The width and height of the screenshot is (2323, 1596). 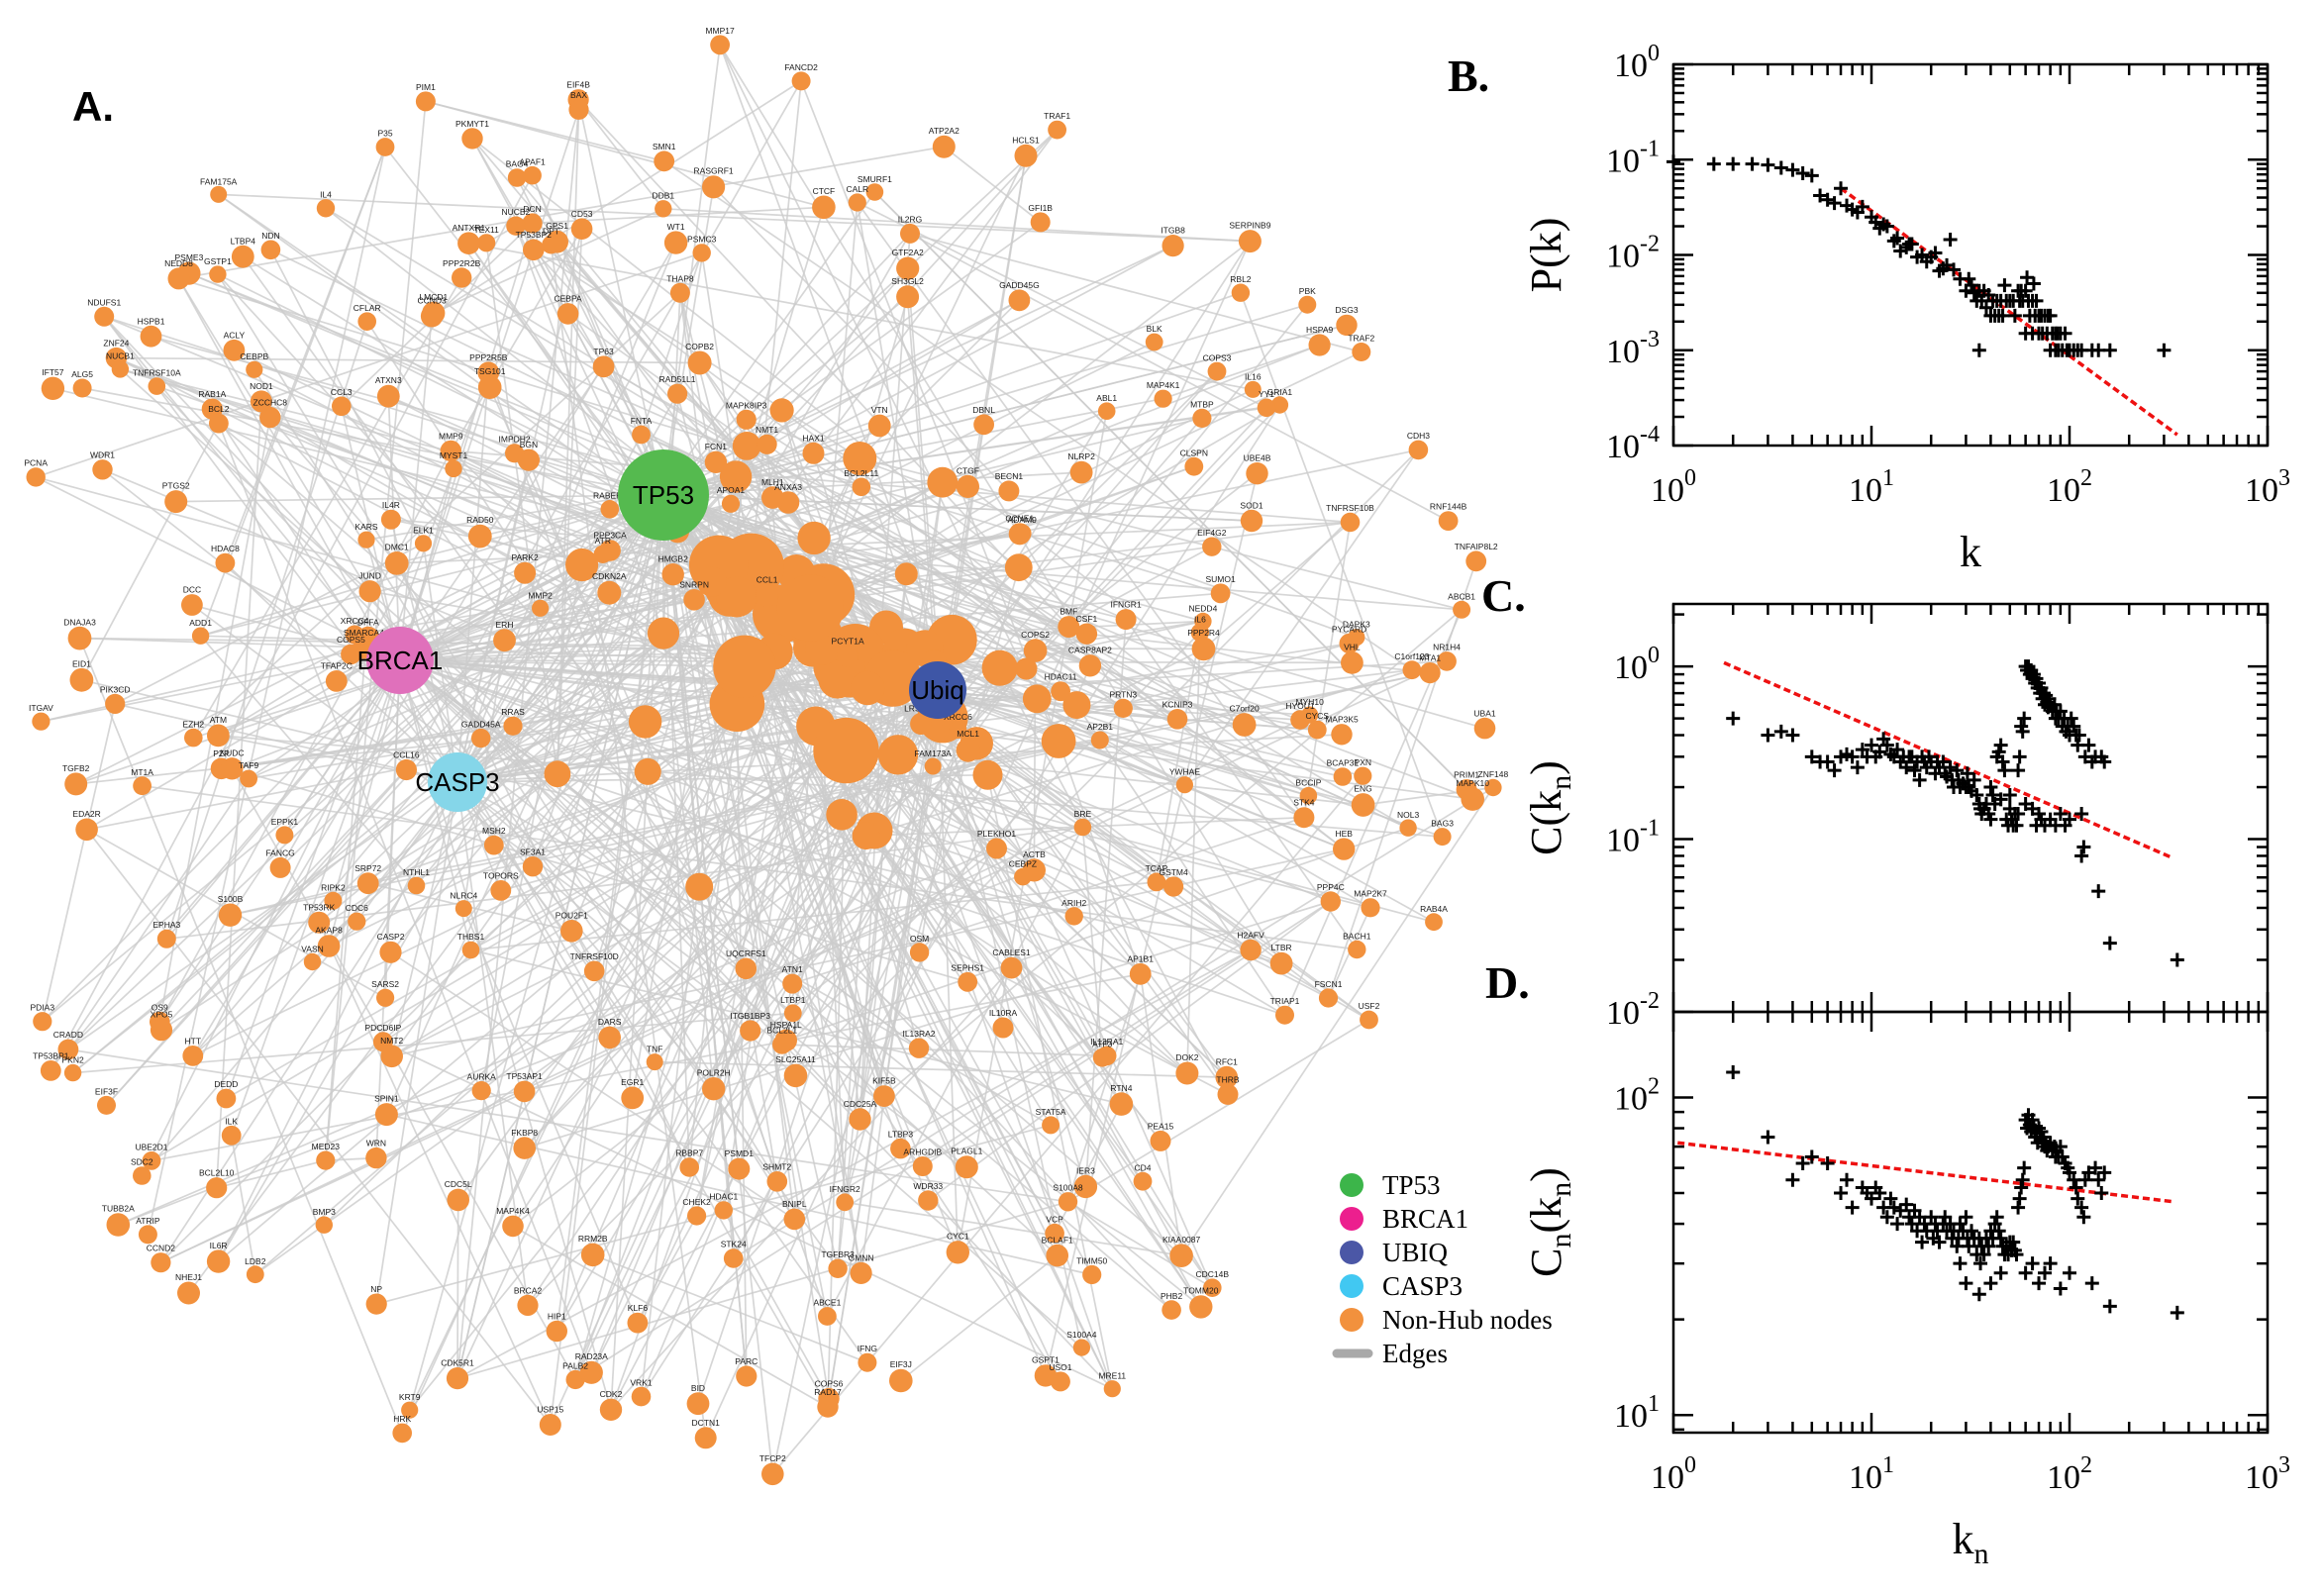 I want to click on network-node-label: CEBPZ, so click(x=1023, y=863).